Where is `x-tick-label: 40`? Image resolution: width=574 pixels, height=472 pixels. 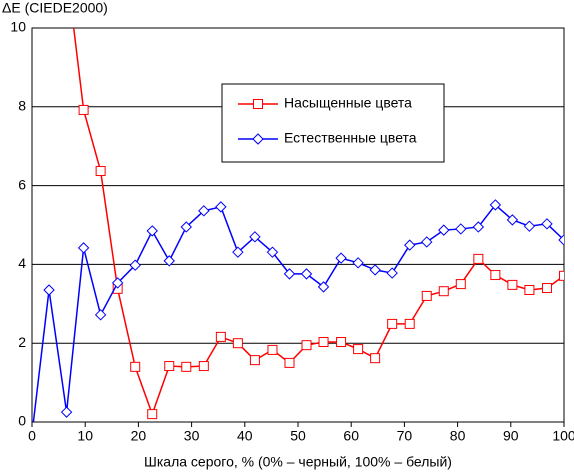
x-tick-label: 40 is located at coordinates (245, 436).